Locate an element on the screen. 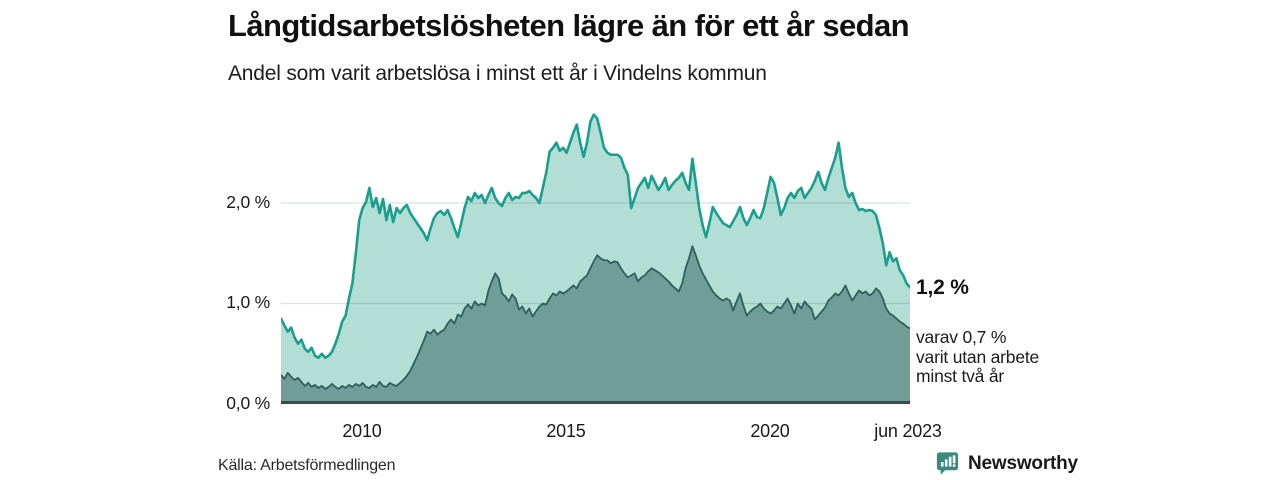  end-note-line: varav 0,7 % is located at coordinates (961, 337).